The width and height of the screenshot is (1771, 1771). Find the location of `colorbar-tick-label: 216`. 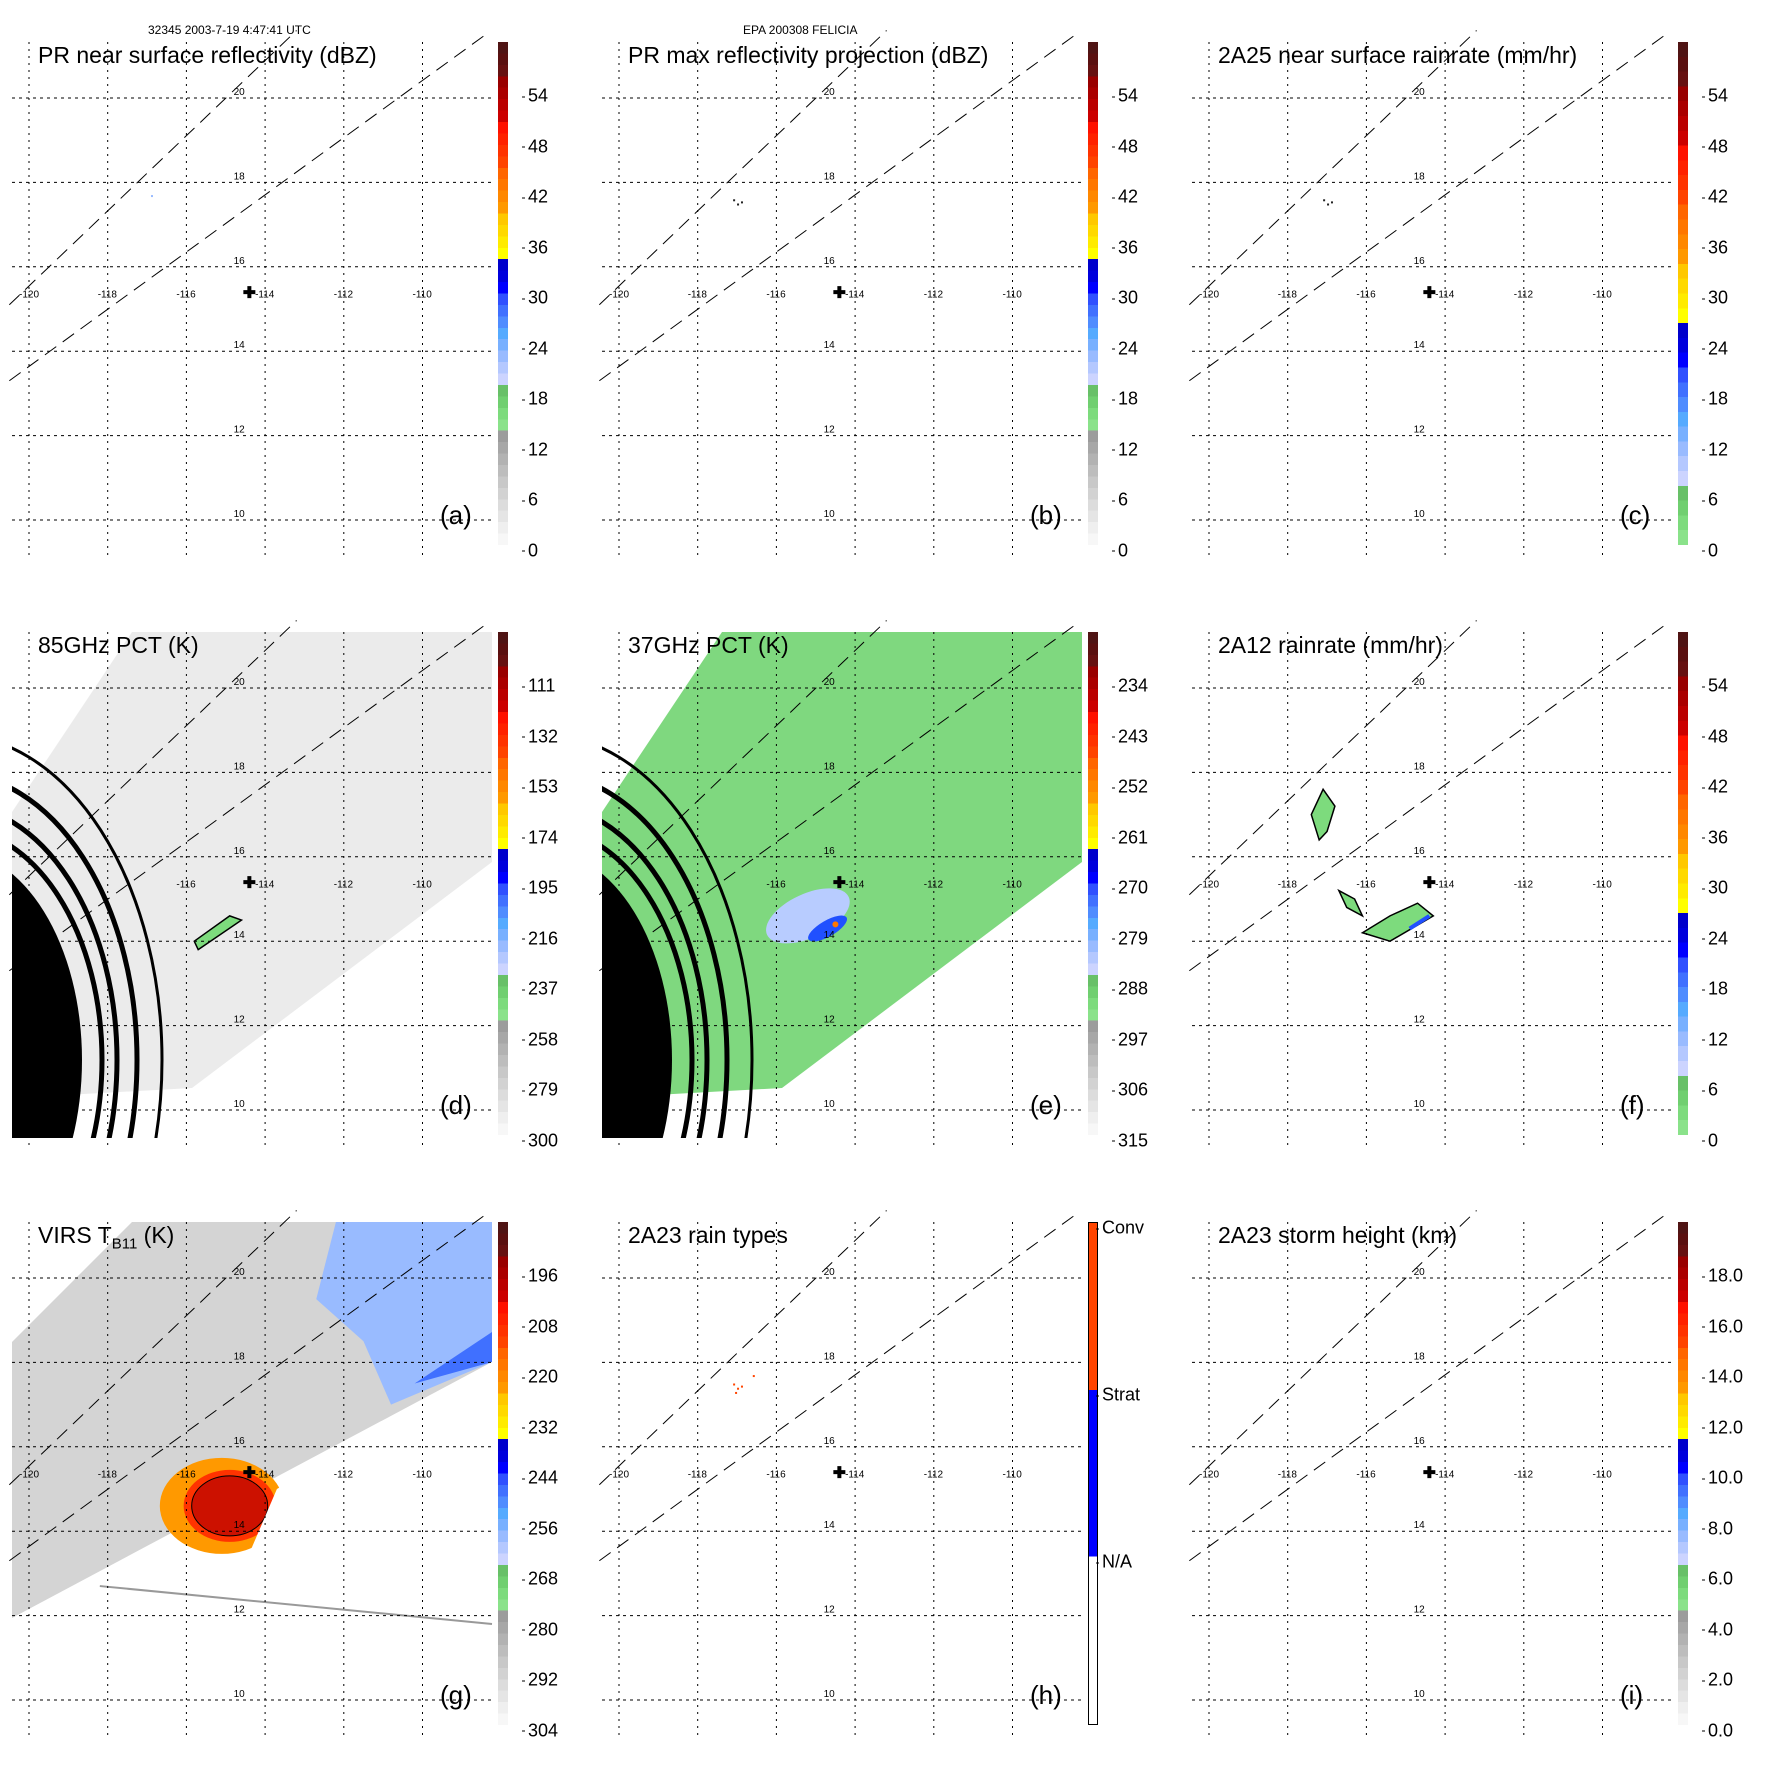

colorbar-tick-label: 216 is located at coordinates (540, 938).